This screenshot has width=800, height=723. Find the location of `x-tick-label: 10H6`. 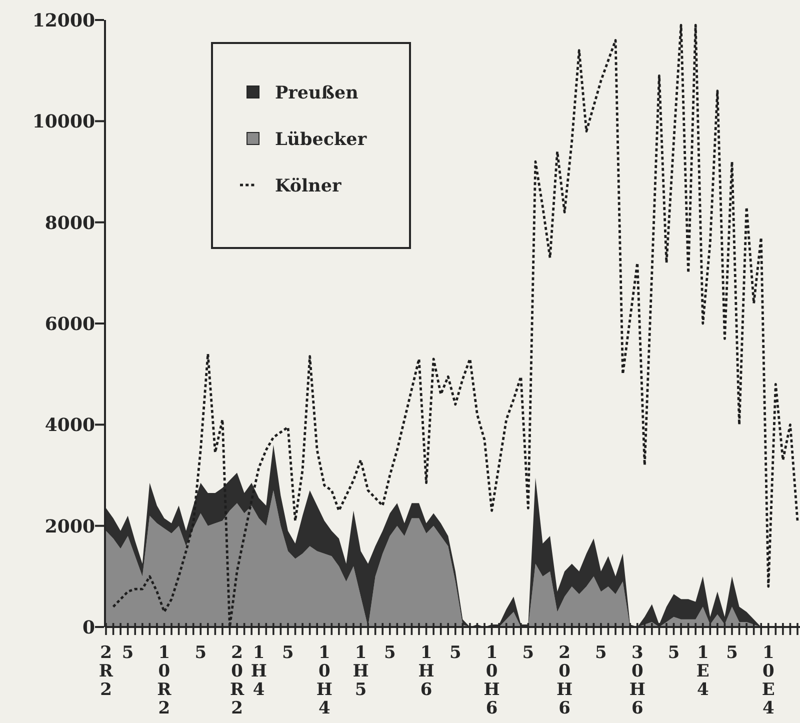

x-tick-label: 10H6 is located at coordinates (492, 680).